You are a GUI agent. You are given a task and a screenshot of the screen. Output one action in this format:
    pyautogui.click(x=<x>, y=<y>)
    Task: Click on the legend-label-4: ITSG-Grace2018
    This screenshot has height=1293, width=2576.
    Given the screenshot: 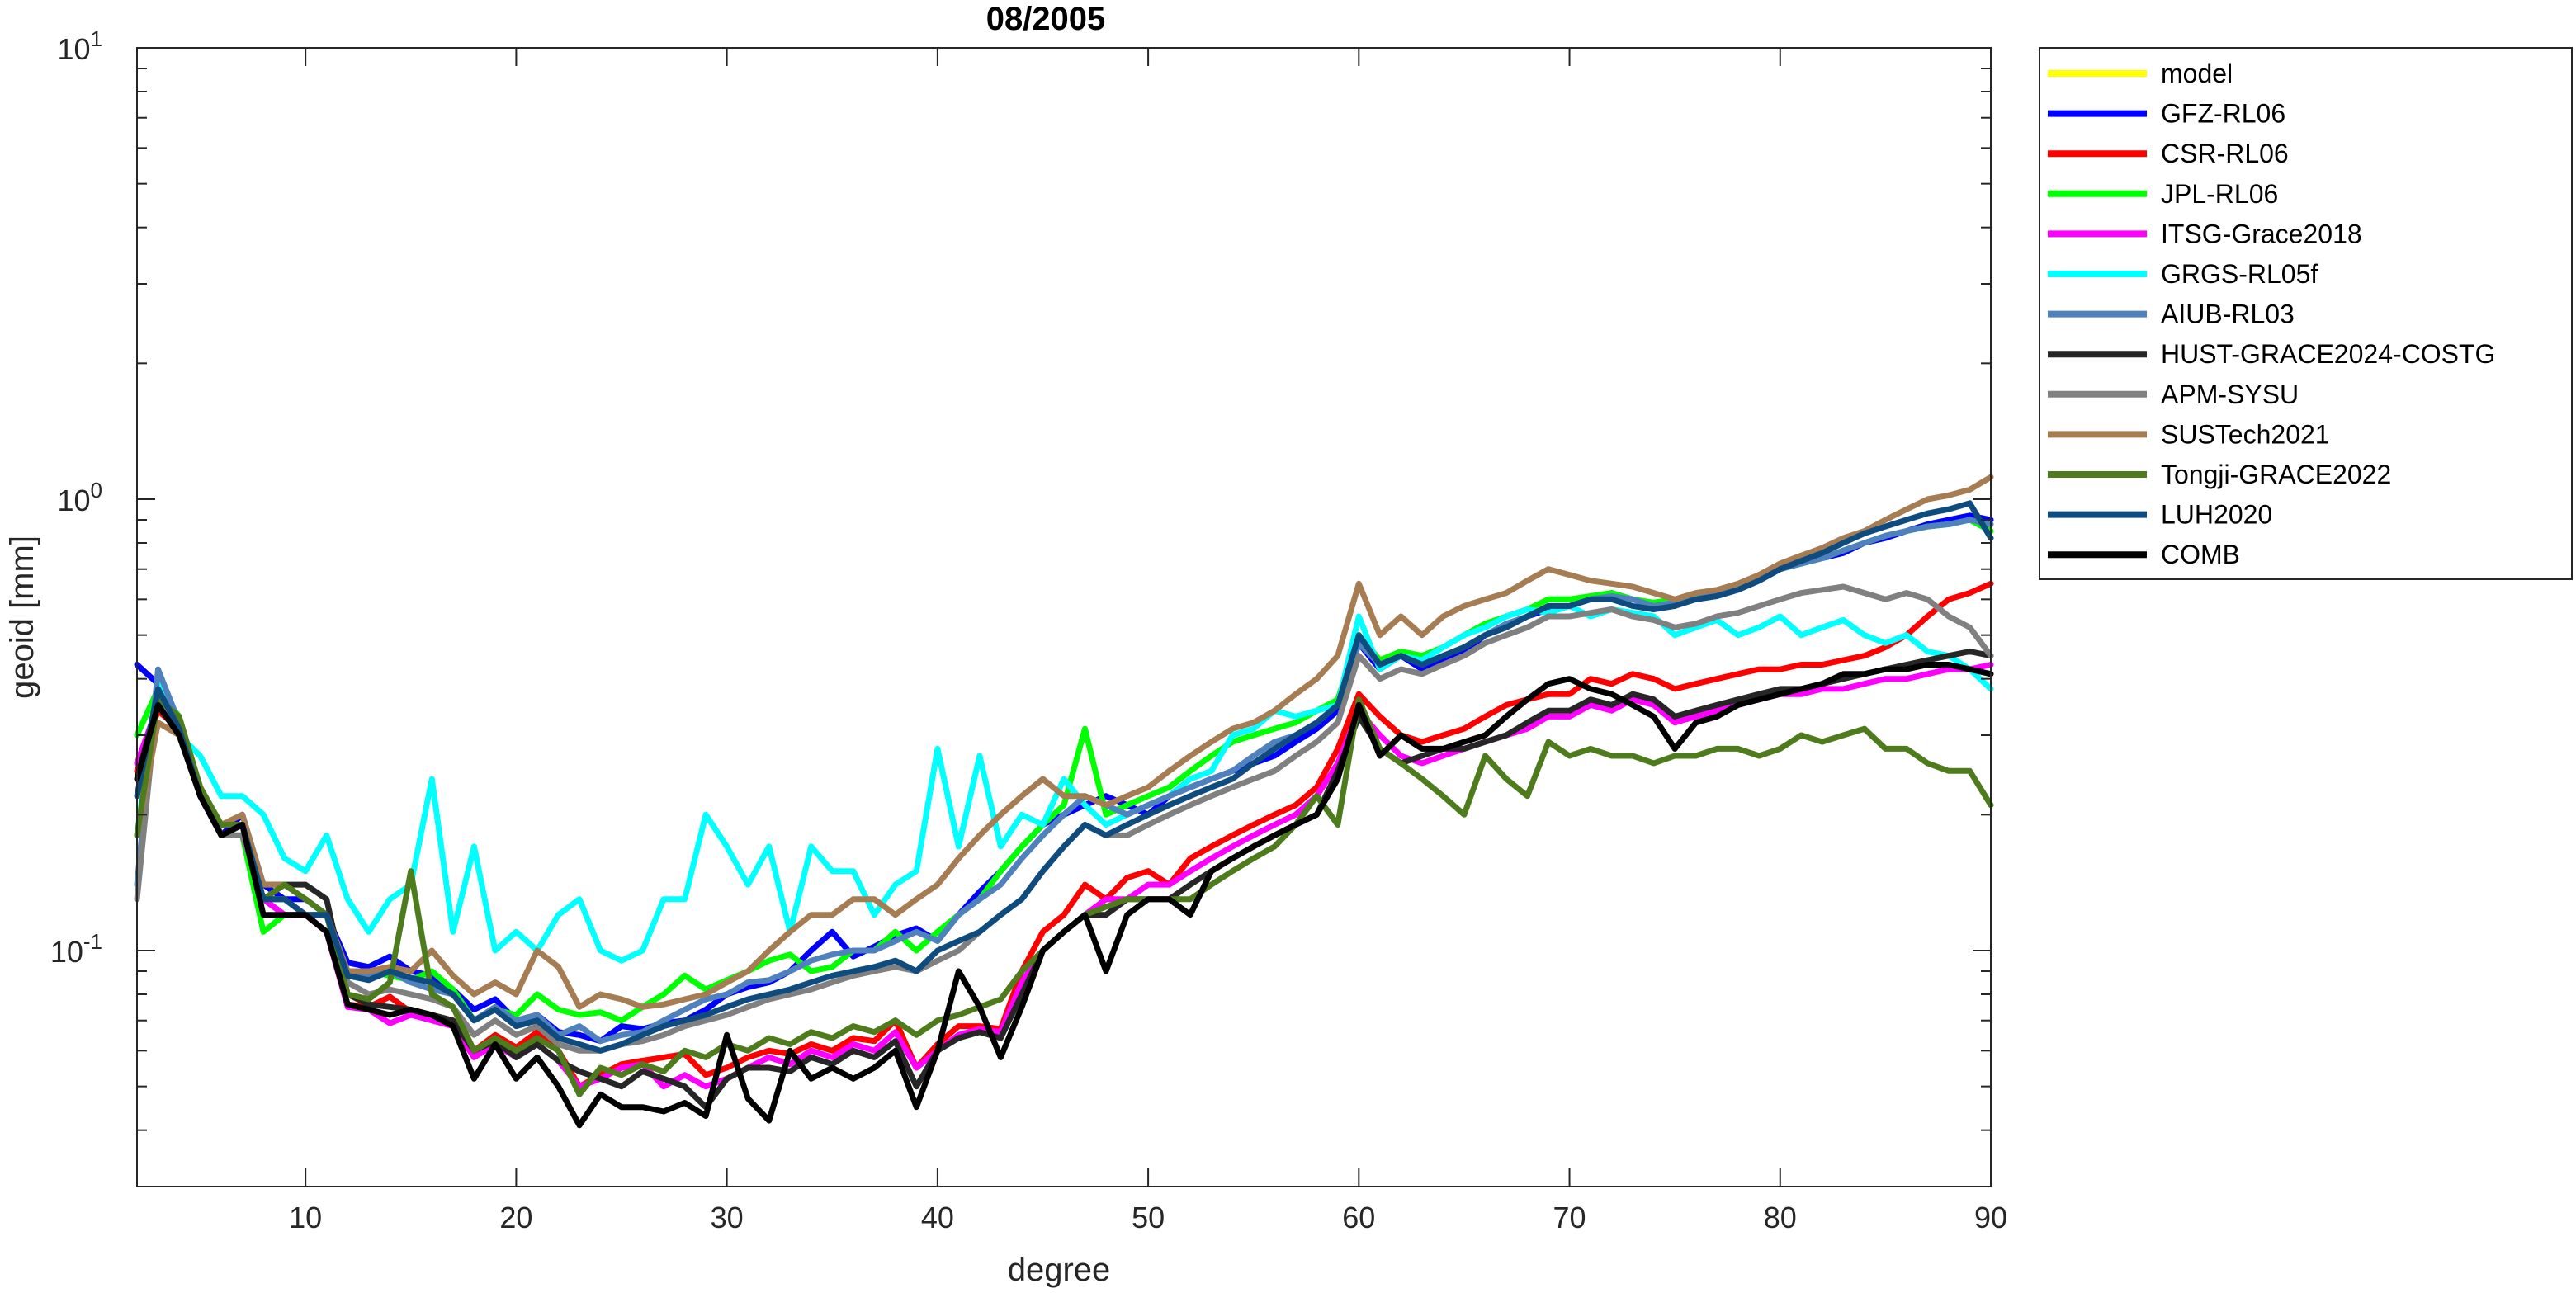 What is the action you would take?
    pyautogui.click(x=2261, y=233)
    